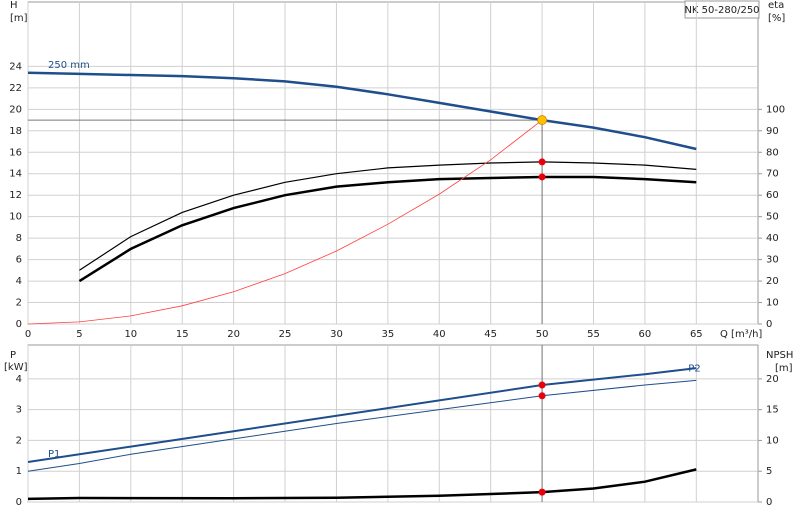  What do you see at coordinates (16, 367) in the screenshot?
I see `y-axis-unit: [kW]` at bounding box center [16, 367].